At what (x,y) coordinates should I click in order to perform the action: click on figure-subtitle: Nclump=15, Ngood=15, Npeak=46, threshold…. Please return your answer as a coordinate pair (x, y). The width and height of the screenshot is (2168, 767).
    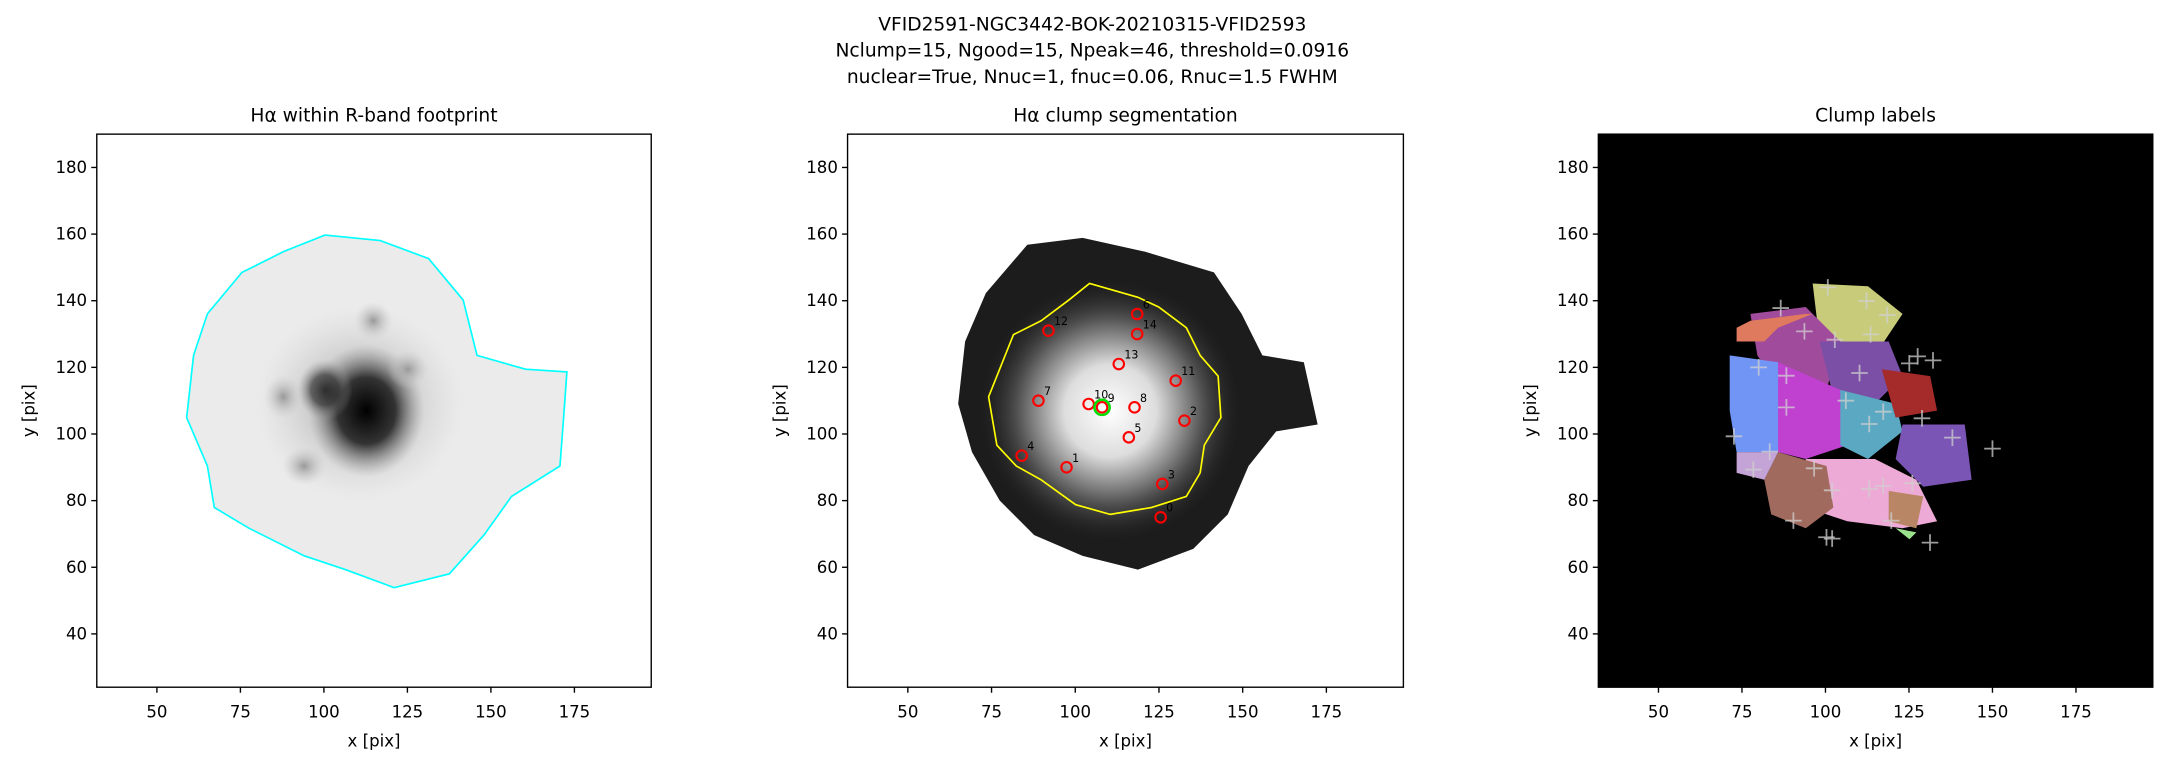
    Looking at the image, I should click on (1092, 51).